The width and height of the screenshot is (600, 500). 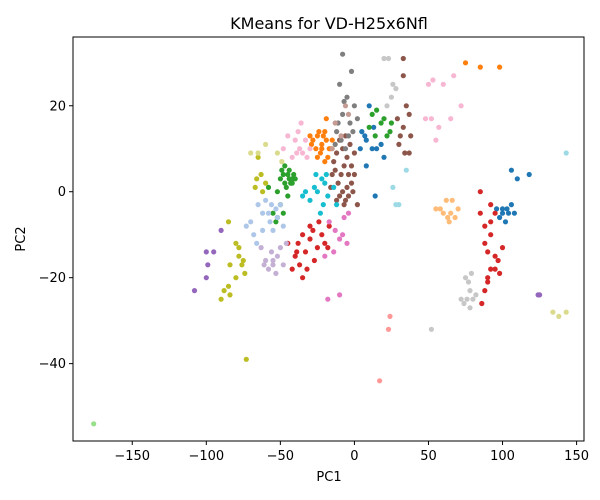 What do you see at coordinates (328, 477) in the screenshot?
I see `x-axis-label: PC1` at bounding box center [328, 477].